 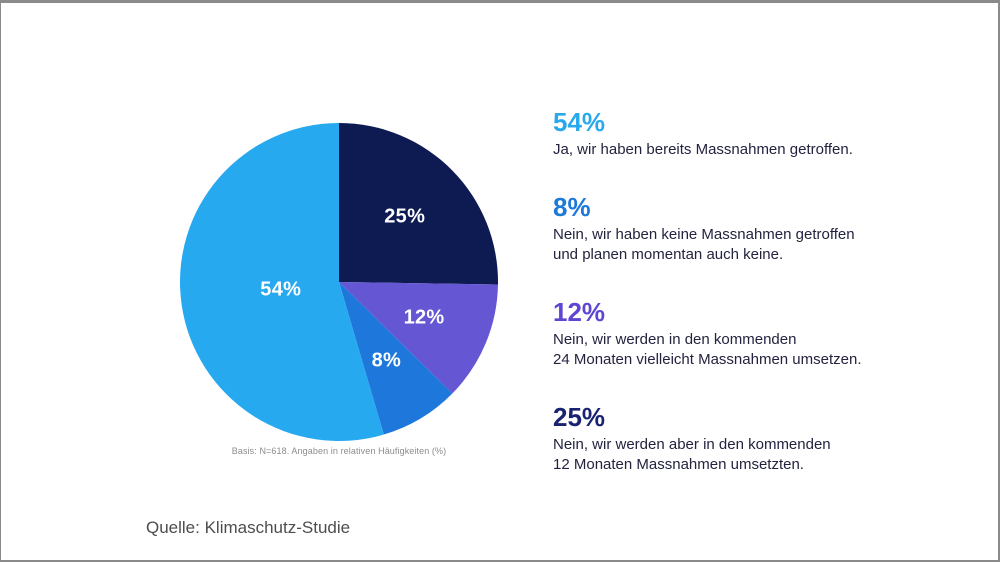 What do you see at coordinates (405, 216) in the screenshot?
I see `pie-slice-label-25pct: 25%` at bounding box center [405, 216].